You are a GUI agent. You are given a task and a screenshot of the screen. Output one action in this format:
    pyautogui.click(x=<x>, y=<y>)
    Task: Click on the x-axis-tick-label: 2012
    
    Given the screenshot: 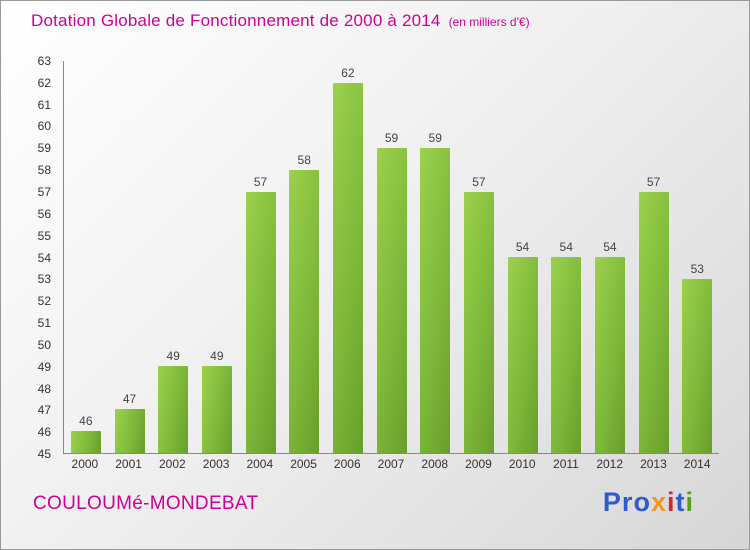 What is the action you would take?
    pyautogui.click(x=610, y=464)
    